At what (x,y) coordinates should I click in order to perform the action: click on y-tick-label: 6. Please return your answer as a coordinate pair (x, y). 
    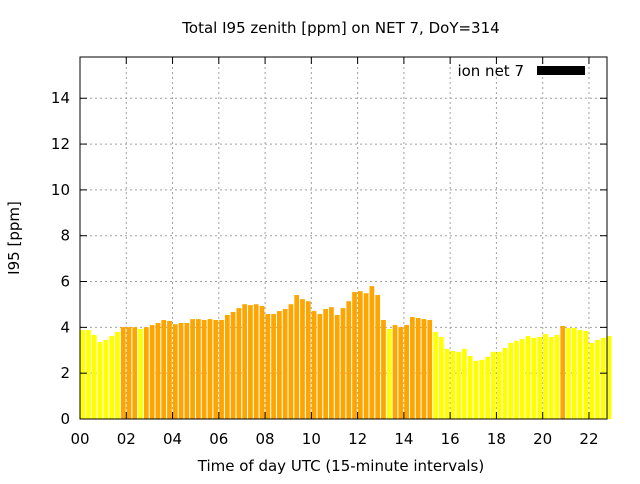
    Looking at the image, I should click on (65, 282).